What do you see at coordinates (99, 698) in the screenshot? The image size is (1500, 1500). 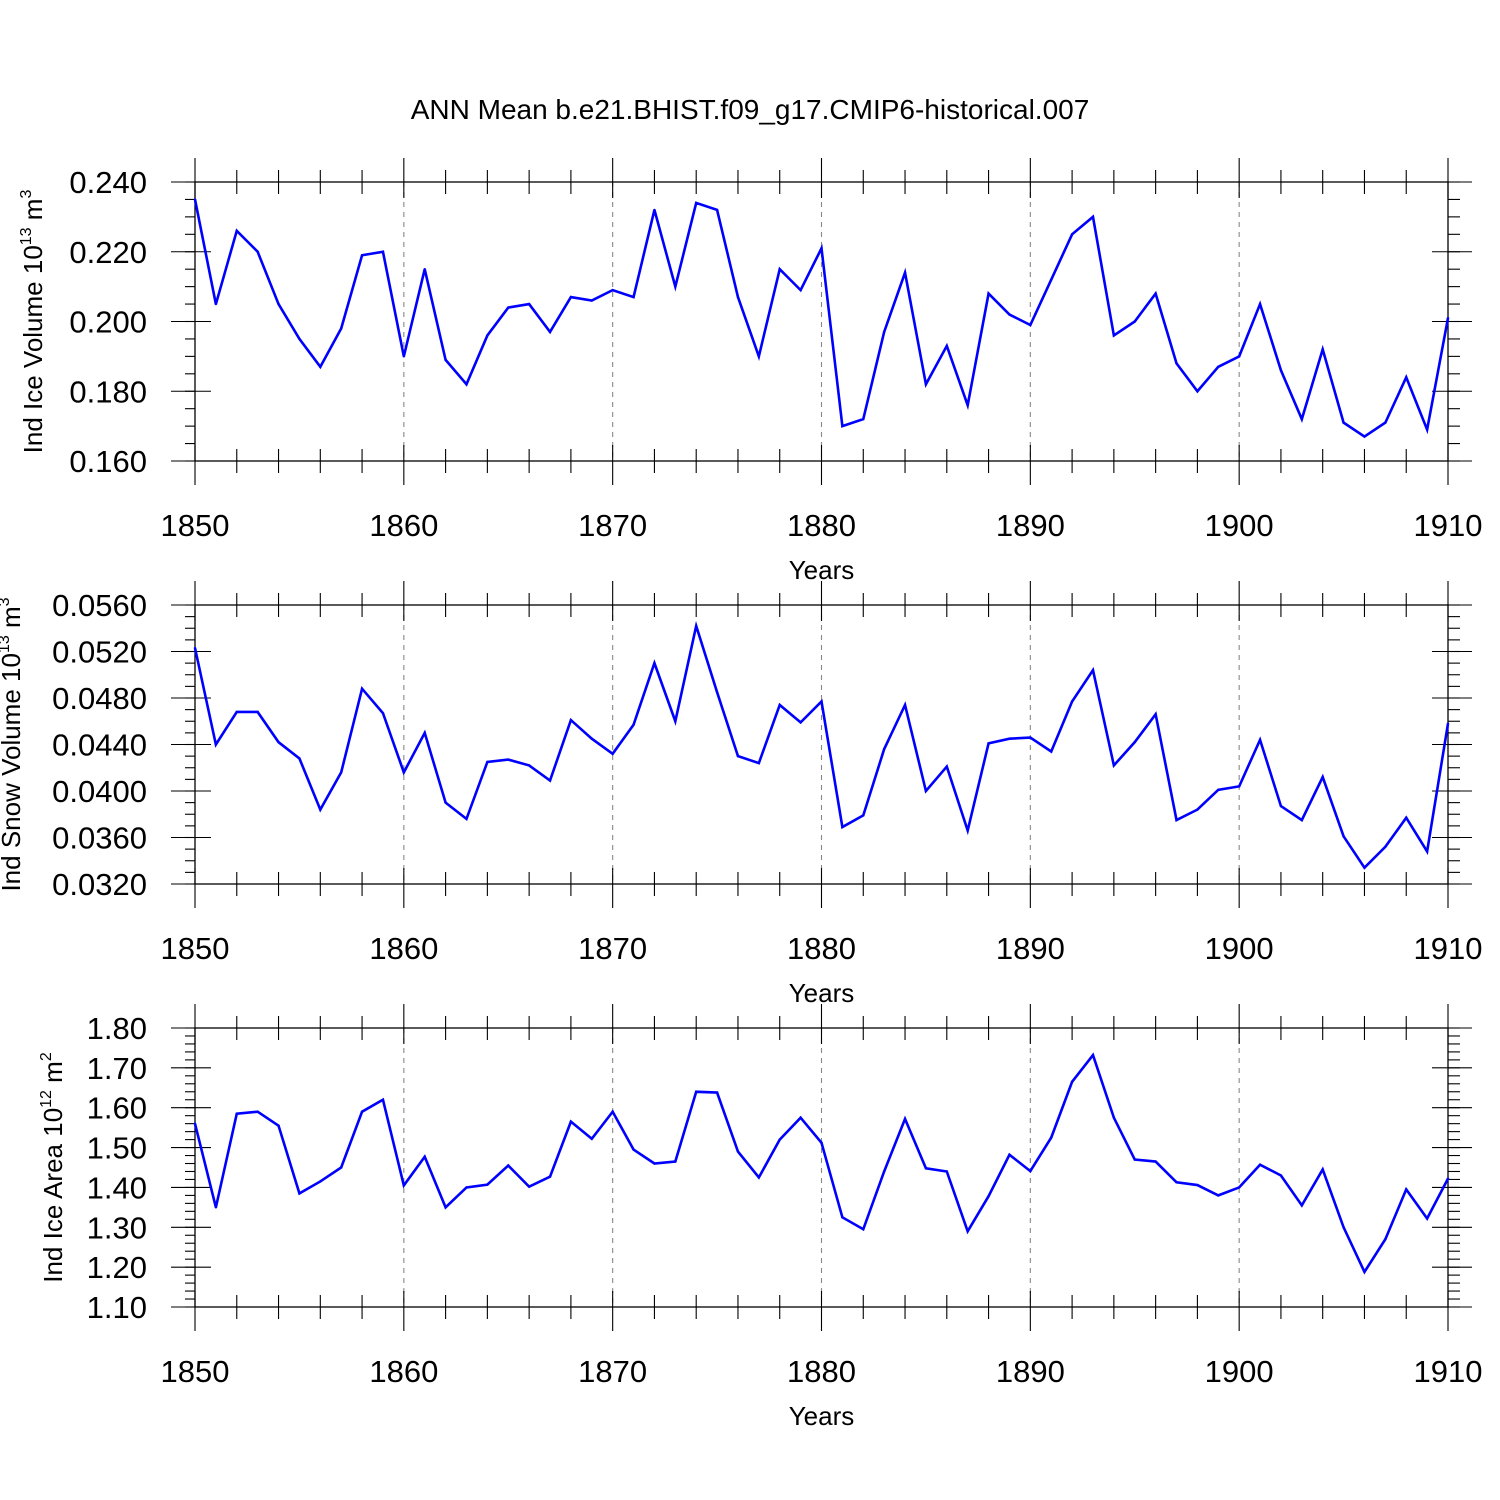 I see `y-tick-label: 0.0480` at bounding box center [99, 698].